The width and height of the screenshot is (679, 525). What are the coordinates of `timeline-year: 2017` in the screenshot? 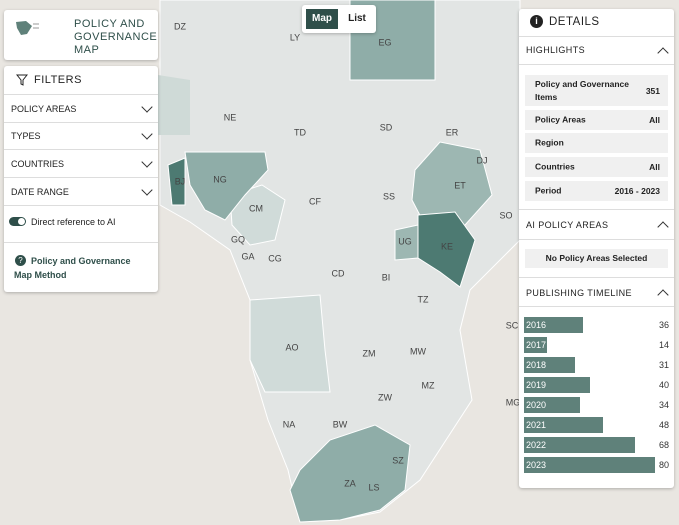 It's located at (536, 345).